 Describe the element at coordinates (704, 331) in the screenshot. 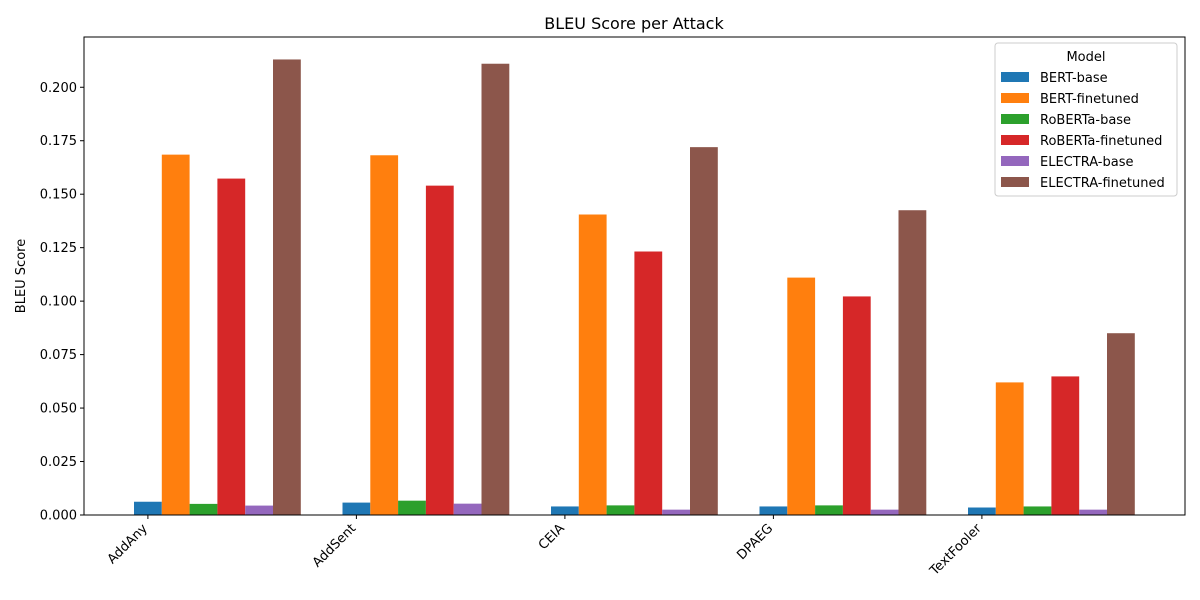

I see `bar-electra-finetuned-ceia` at that location.